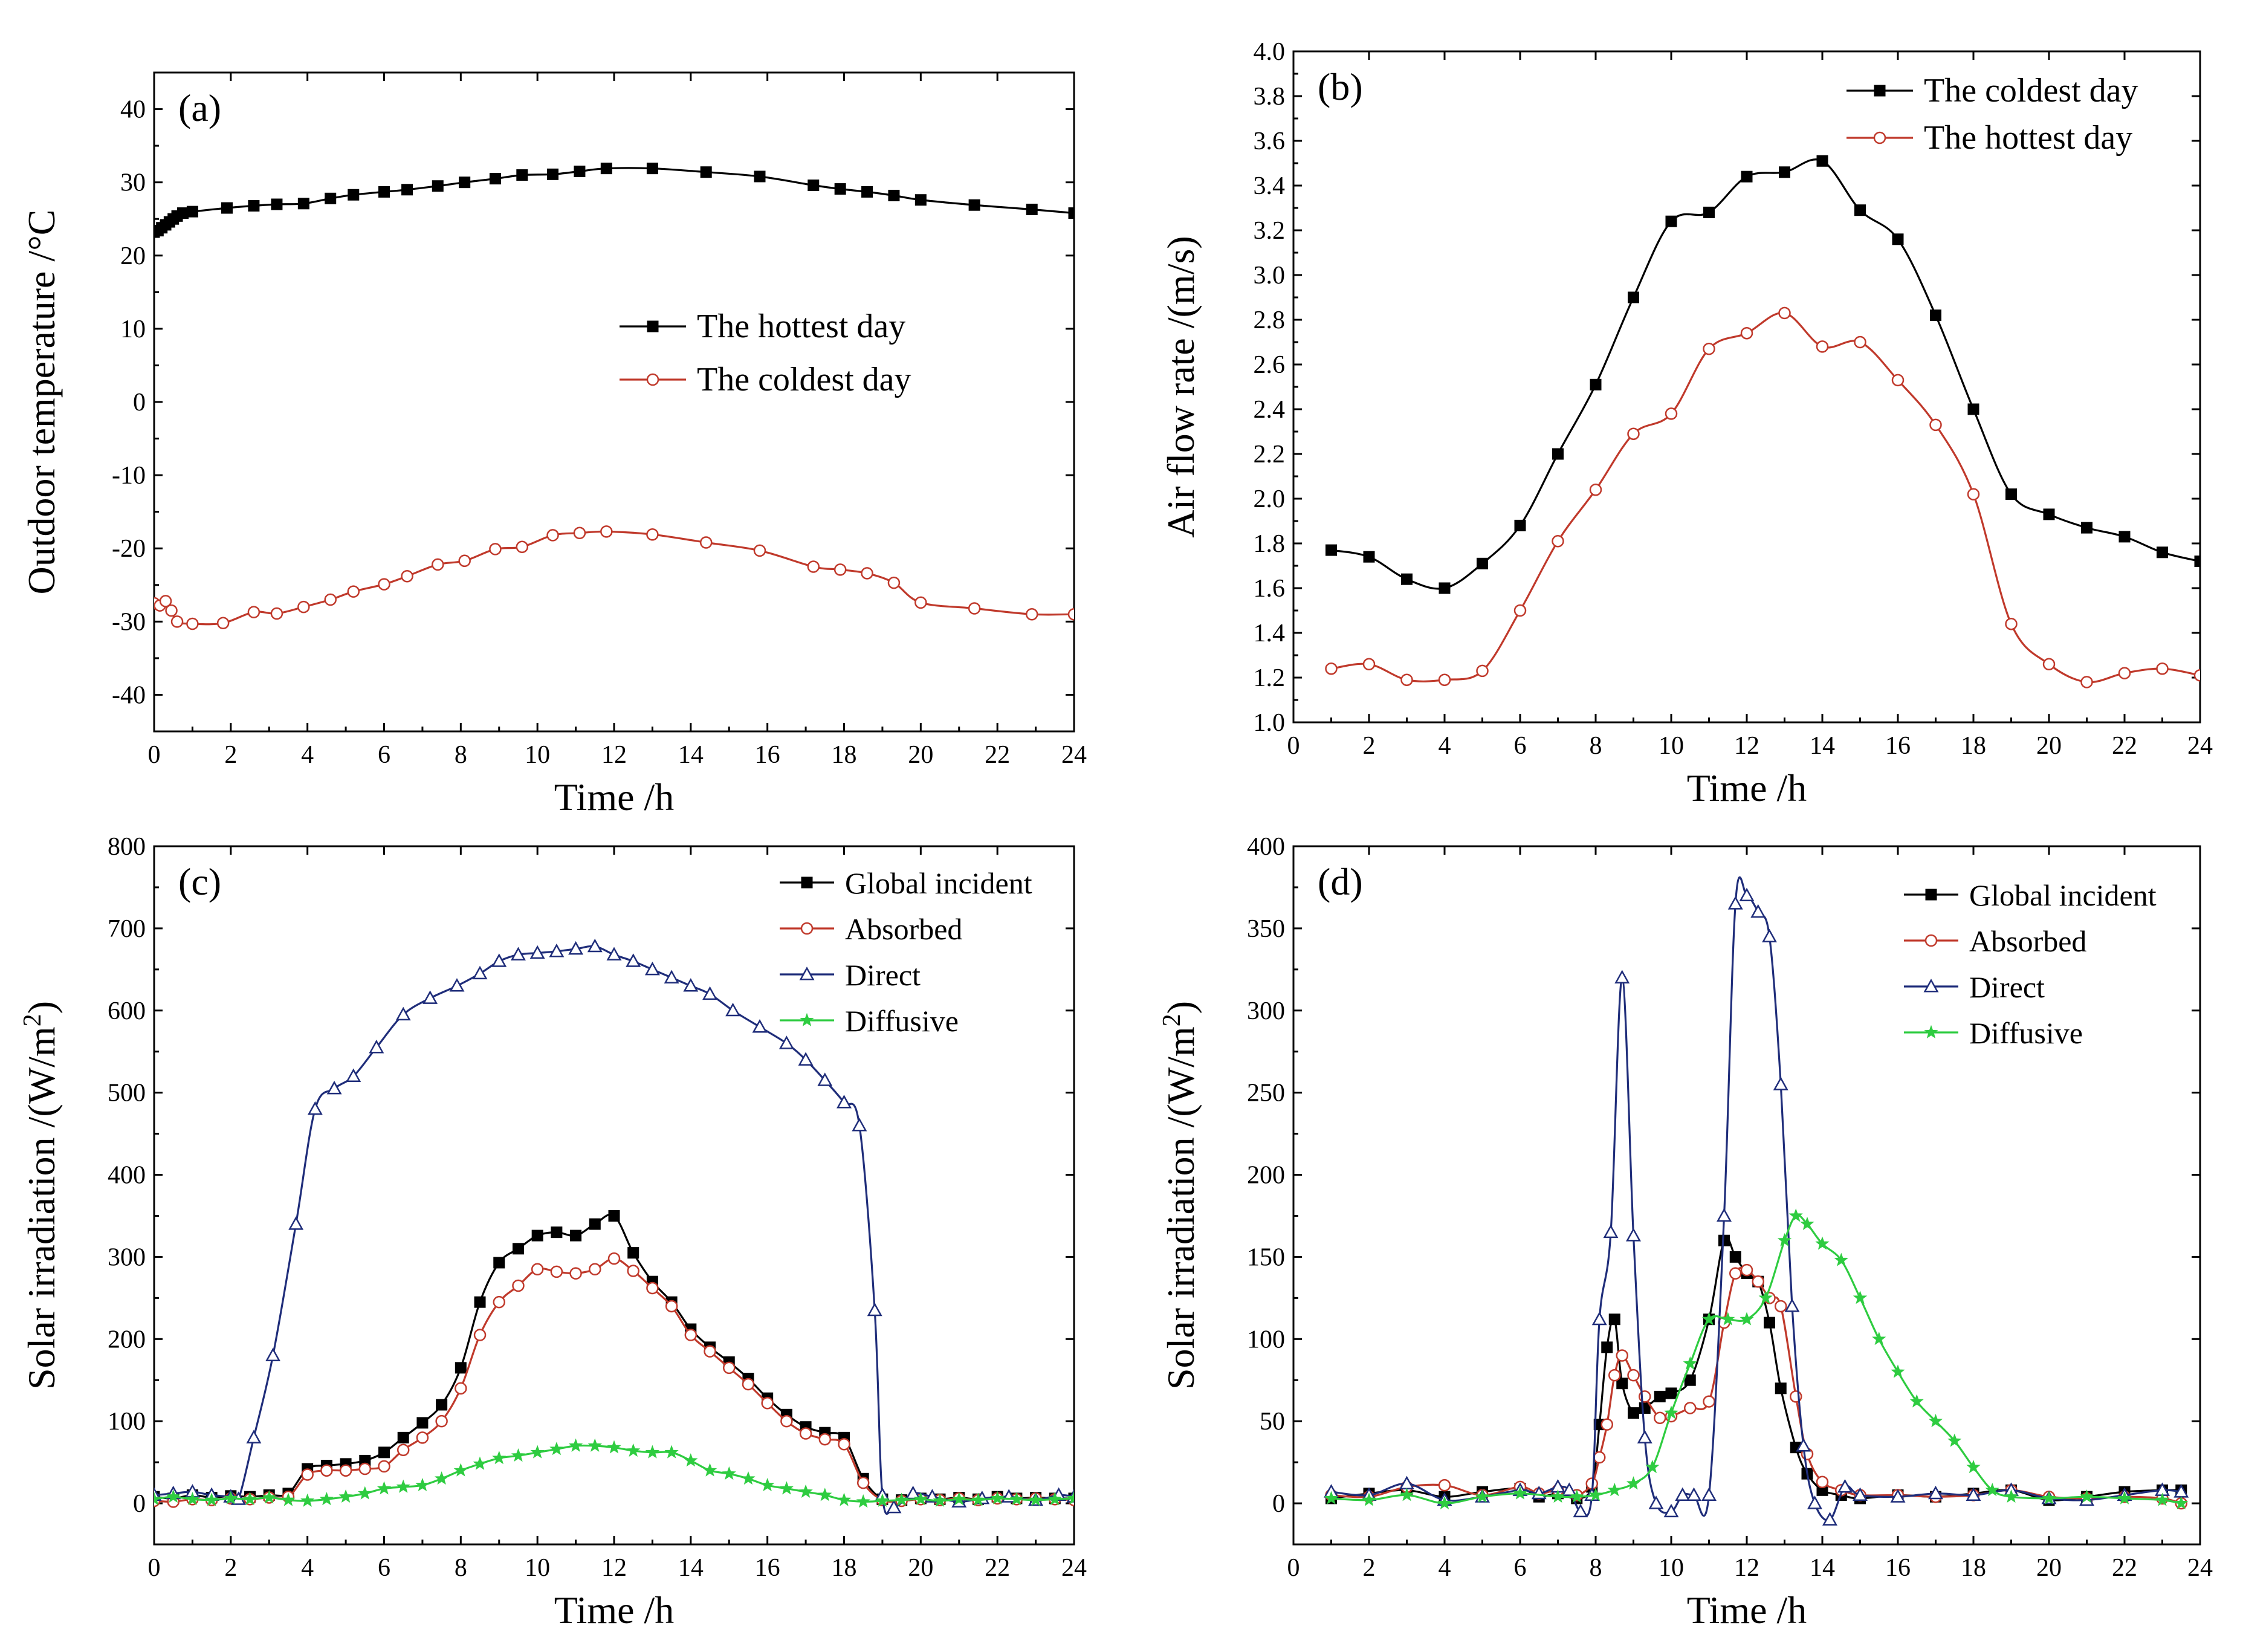 The image size is (2243, 1652). Describe the element at coordinates (1266, 1176) in the screenshot. I see `y-tick-label: 200` at that location.